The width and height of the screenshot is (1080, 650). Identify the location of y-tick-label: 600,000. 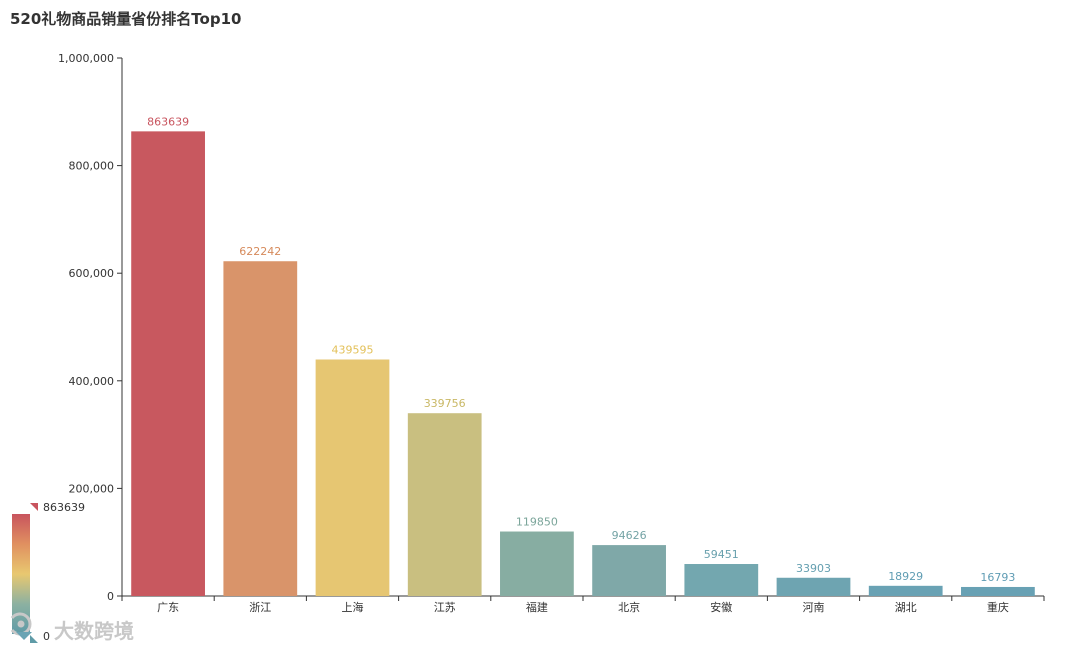
(92, 273).